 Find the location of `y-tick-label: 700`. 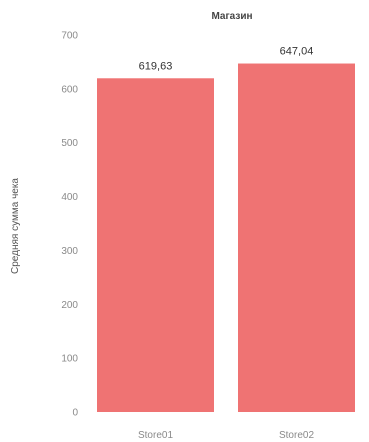

y-tick-label: 700 is located at coordinates (69, 36).